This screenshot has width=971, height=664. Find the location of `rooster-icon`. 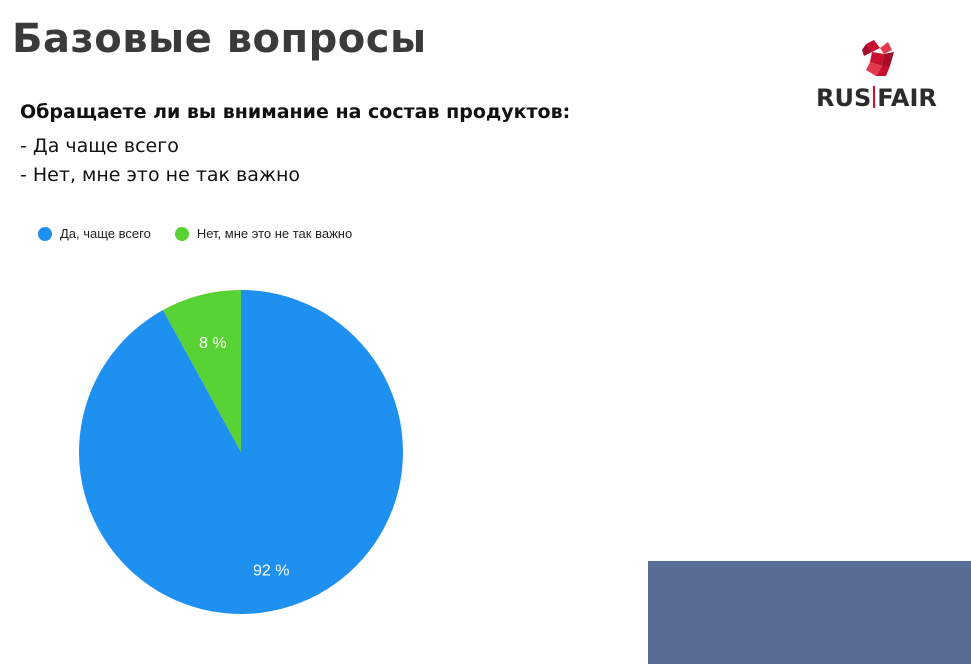

rooster-icon is located at coordinates (878, 58).